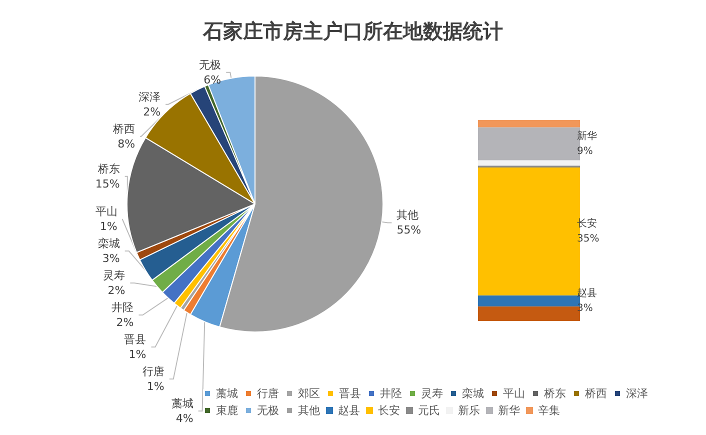 The image size is (706, 435). Describe the element at coordinates (185, 418) in the screenshot. I see `data-label: 4%` at that location.